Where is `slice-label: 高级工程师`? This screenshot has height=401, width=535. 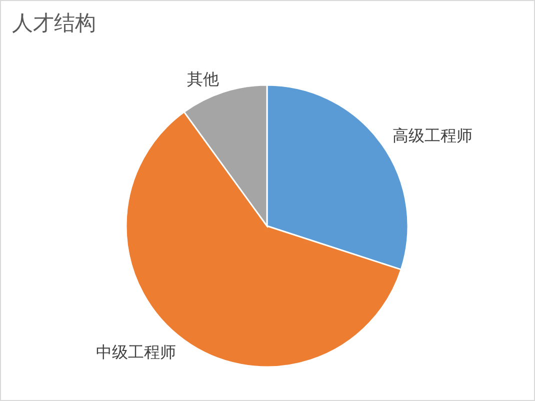
slice-label: 高级工程师 is located at coordinates (432, 135).